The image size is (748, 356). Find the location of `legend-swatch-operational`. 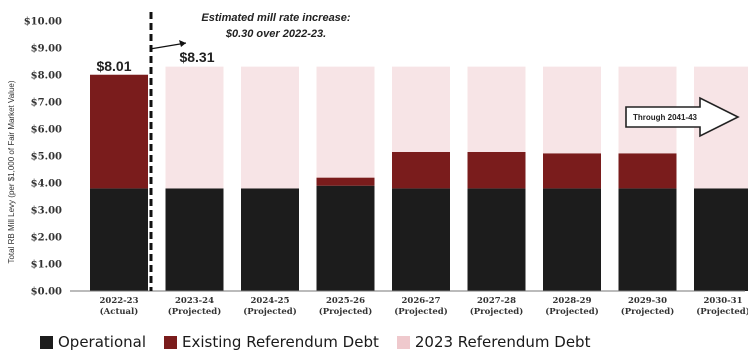

legend-swatch-operational is located at coordinates (46, 342).